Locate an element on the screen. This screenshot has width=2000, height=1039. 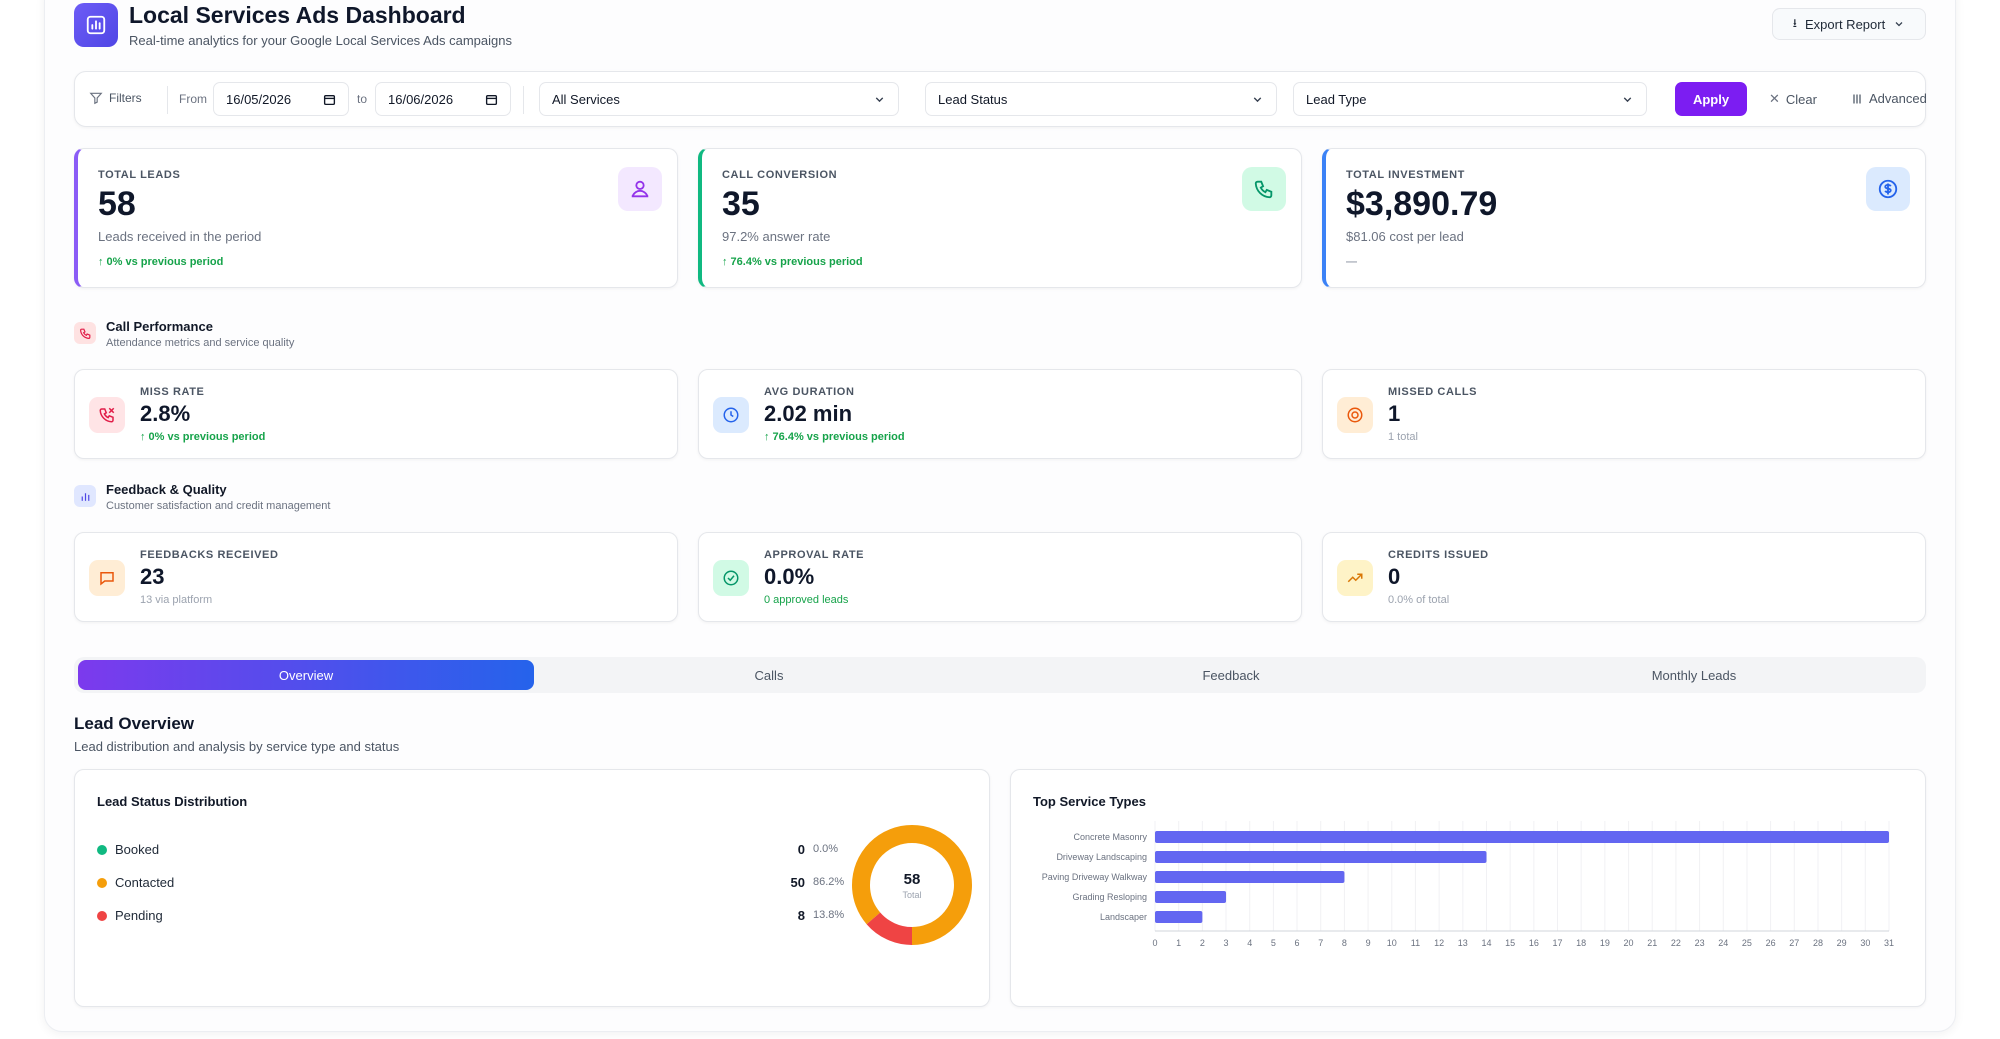
x-tick-label: 27 is located at coordinates (1794, 943).